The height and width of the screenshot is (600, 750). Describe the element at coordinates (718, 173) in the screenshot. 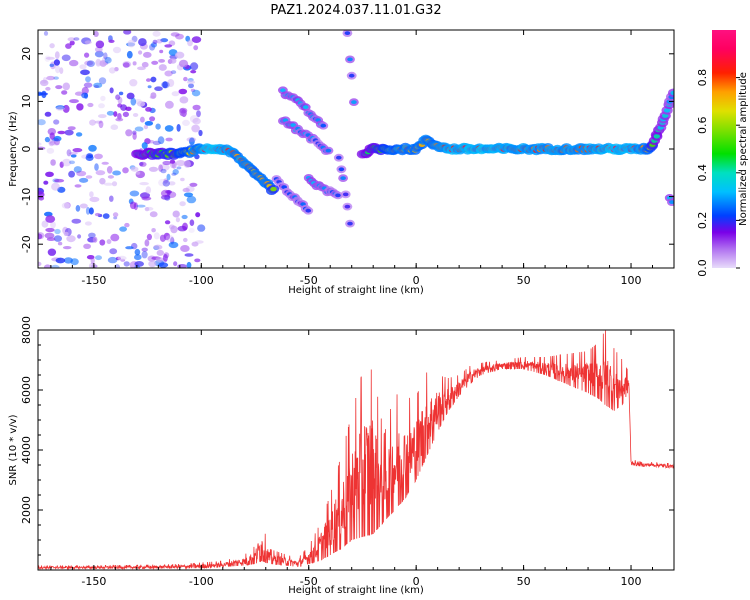

I see `colorbar-ticks: 0.0 0.2 0.4 0.6 0.8` at that location.